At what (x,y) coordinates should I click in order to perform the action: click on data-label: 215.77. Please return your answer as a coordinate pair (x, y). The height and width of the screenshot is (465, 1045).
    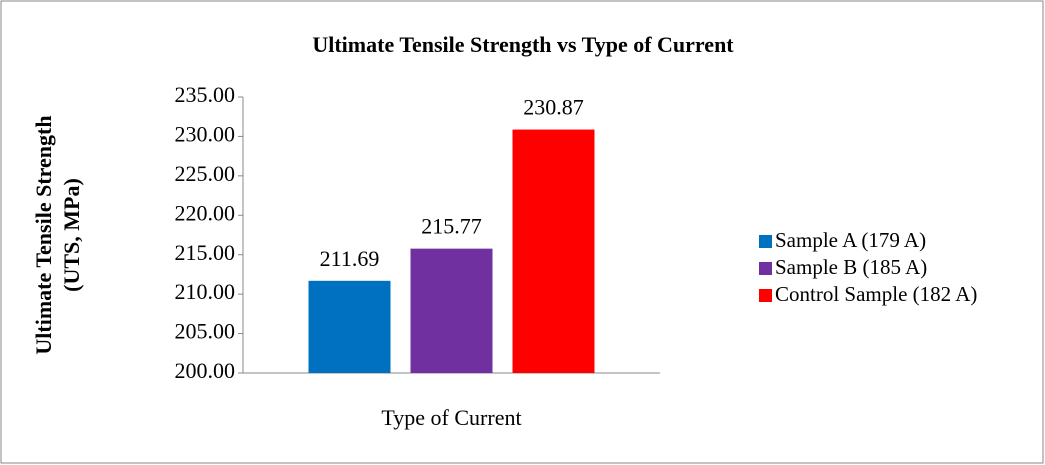
    Looking at the image, I should click on (451, 226).